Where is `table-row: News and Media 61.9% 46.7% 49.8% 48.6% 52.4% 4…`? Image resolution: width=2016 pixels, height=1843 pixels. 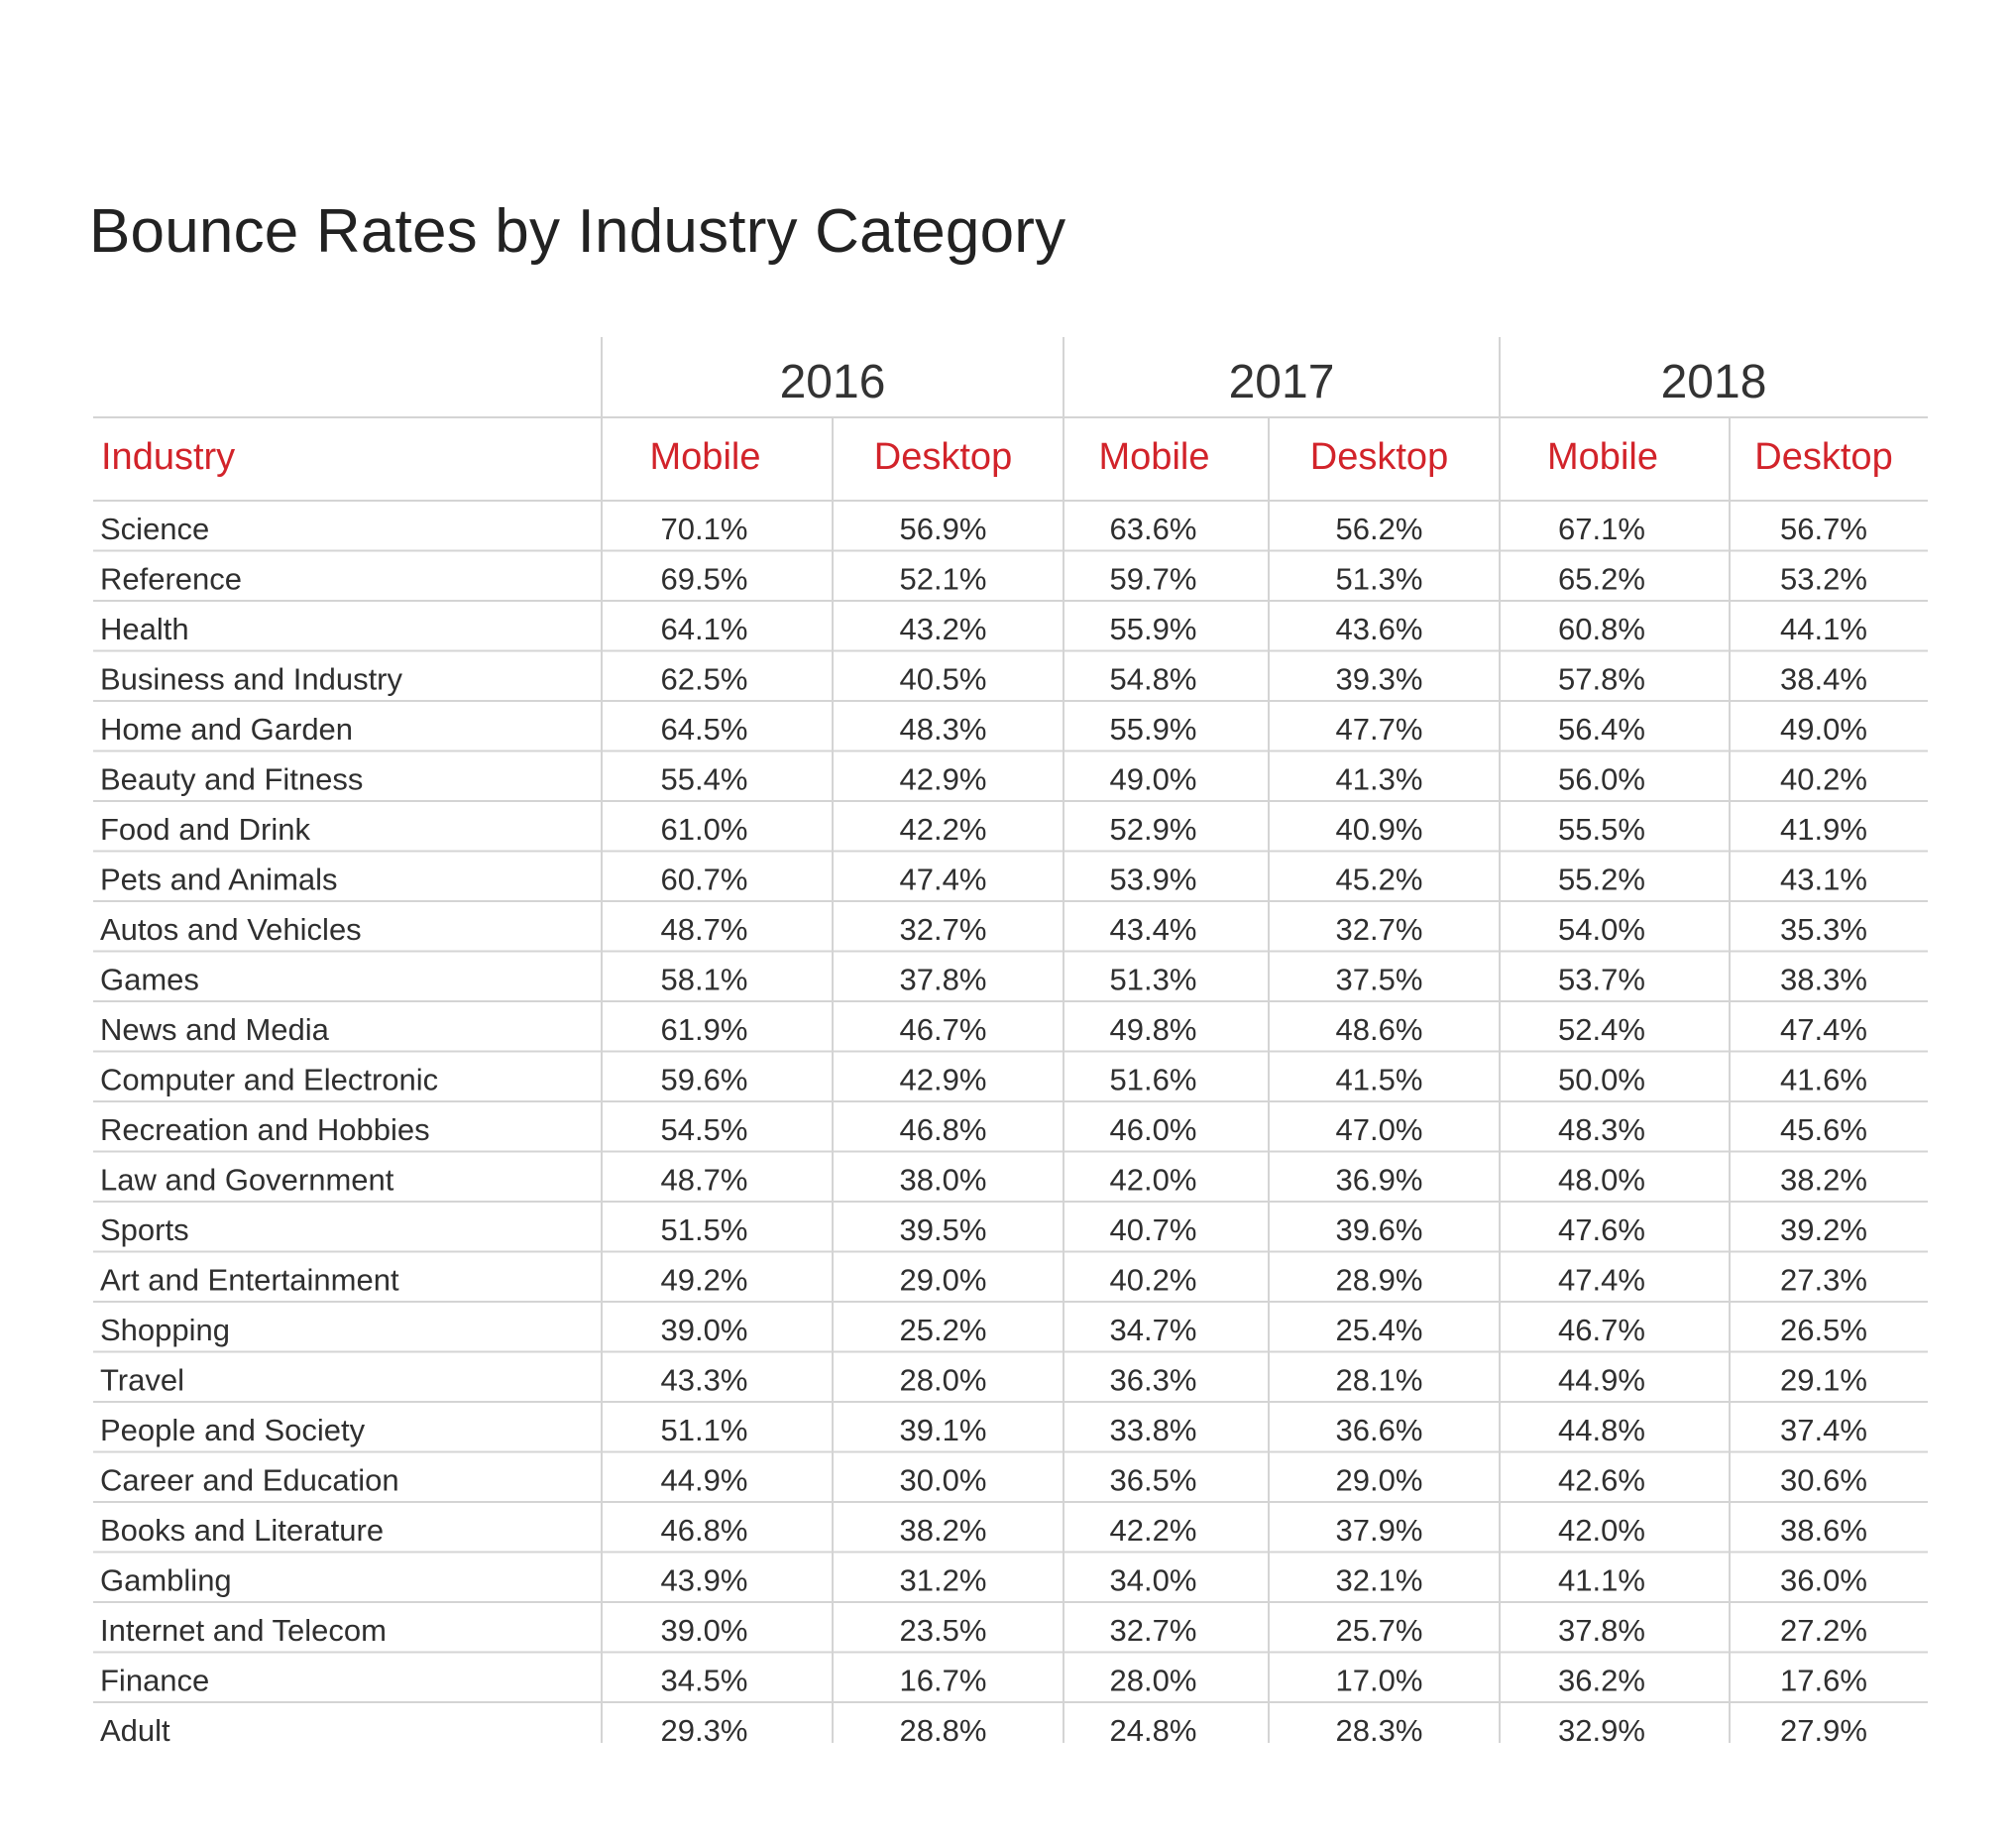
table-row: News and Media 61.9% 46.7% 49.8% 48.6% 52.4% 4… is located at coordinates (1010, 1032).